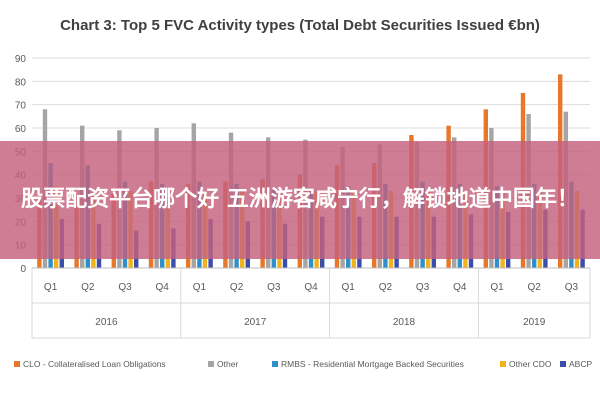  I want to click on legend-label: Other, so click(227, 364).